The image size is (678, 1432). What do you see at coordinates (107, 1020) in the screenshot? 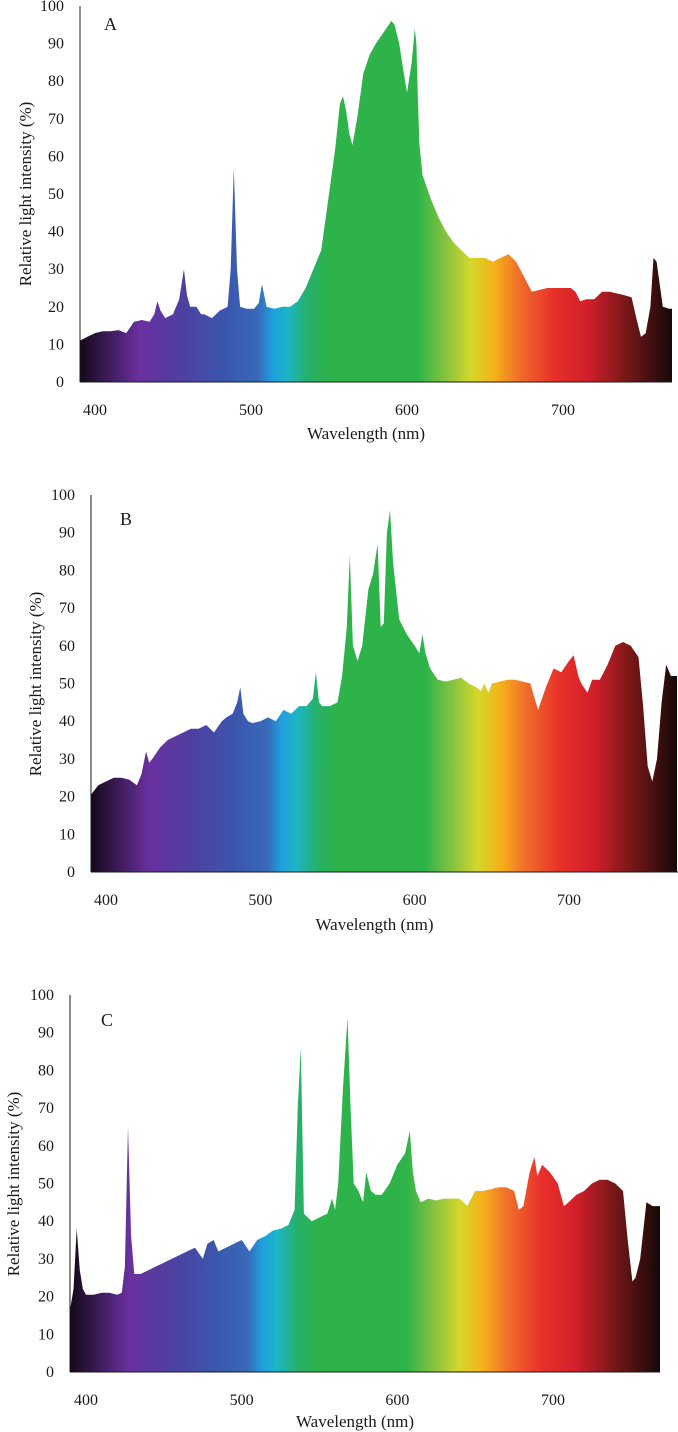
I see `panel-label: C` at bounding box center [107, 1020].